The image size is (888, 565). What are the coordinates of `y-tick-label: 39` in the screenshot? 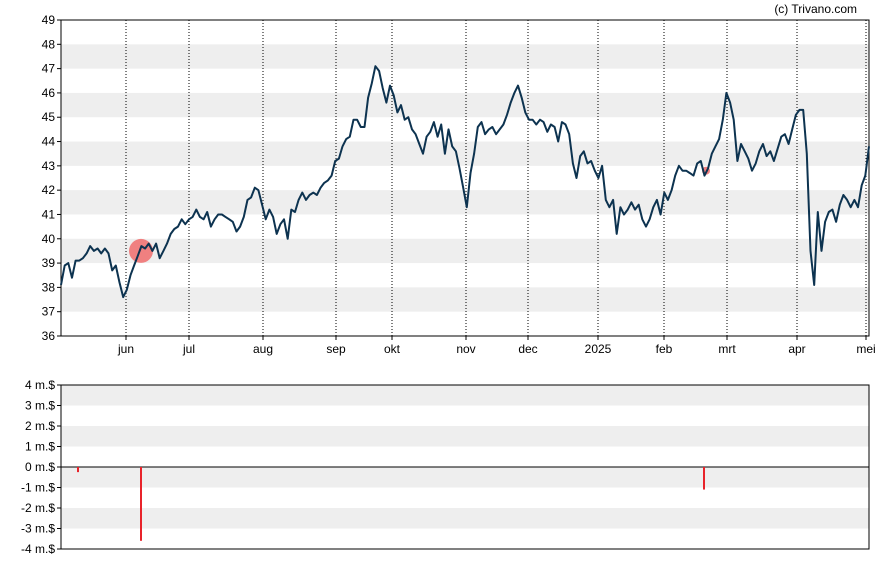 It's located at (49, 263).